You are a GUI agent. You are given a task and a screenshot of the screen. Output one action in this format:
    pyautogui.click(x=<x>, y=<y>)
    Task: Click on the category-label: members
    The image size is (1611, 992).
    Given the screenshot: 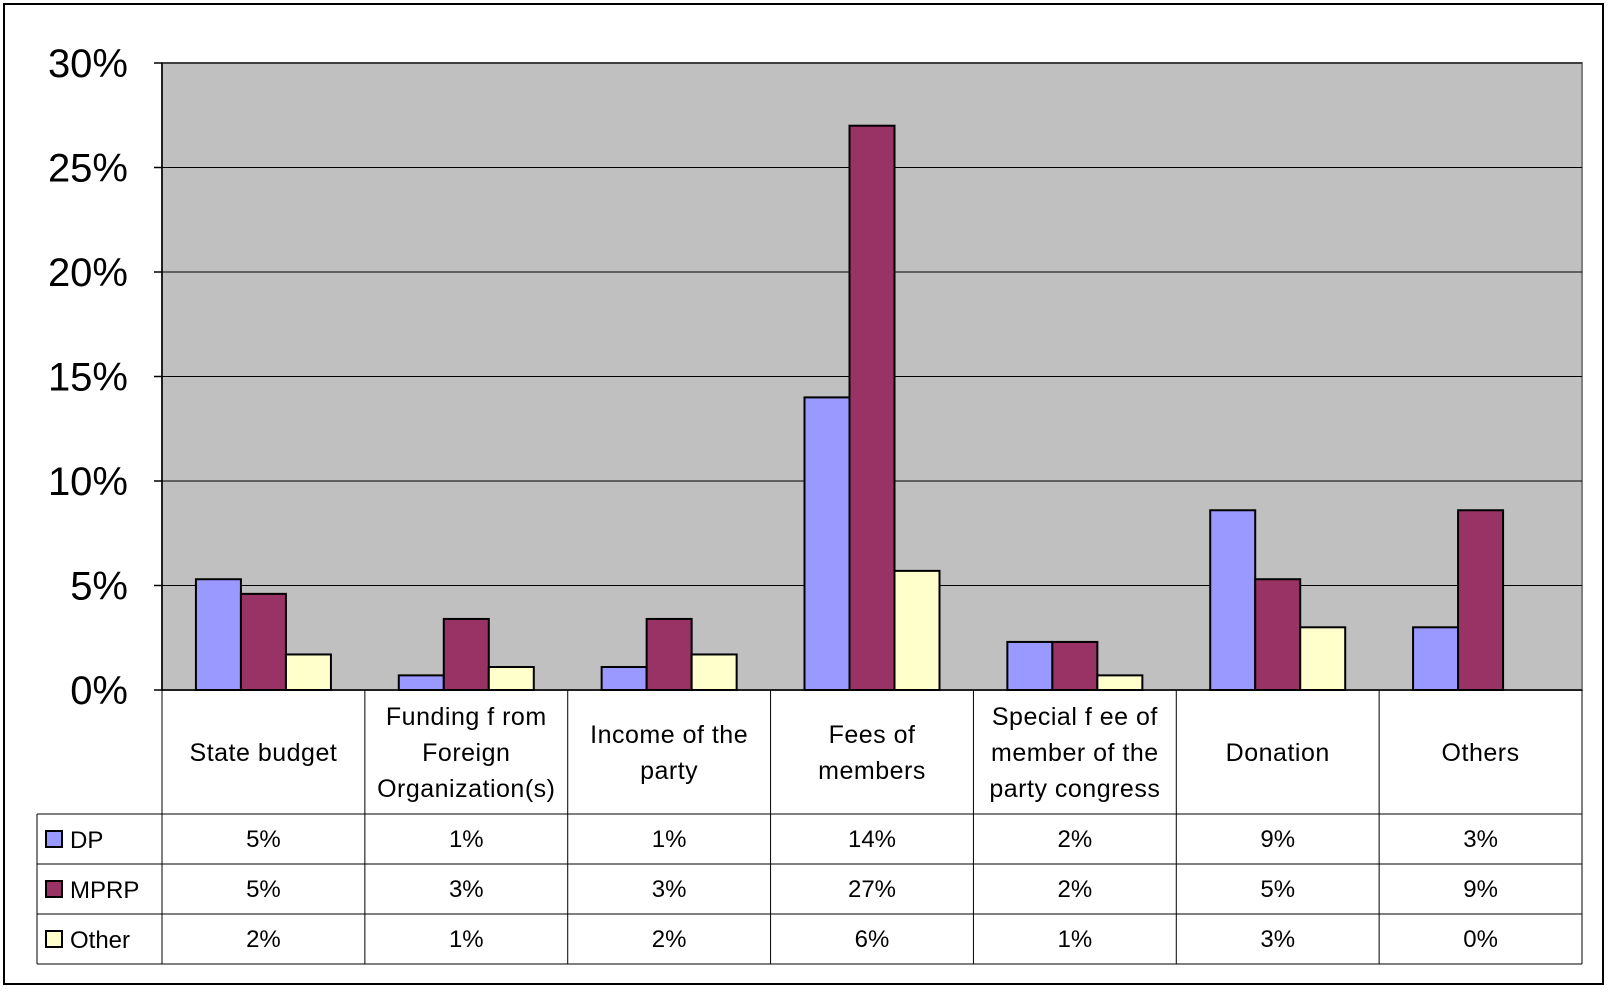 What is the action you would take?
    pyautogui.click(x=872, y=771)
    